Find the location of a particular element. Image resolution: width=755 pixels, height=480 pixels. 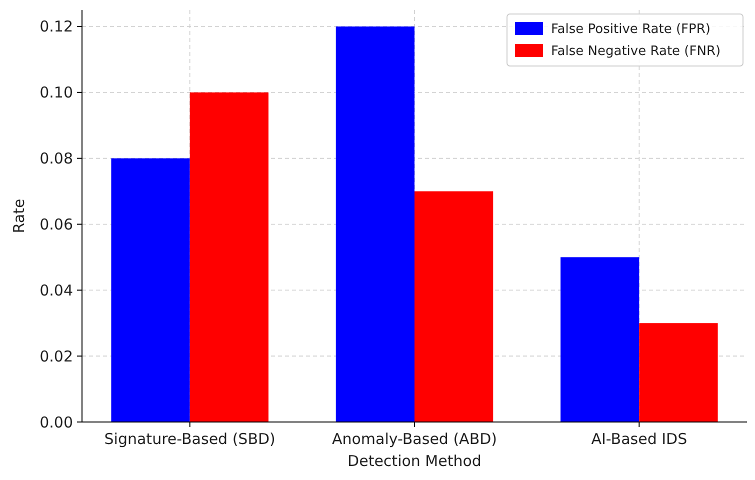

legend-label: False Negative Rate (FNR) is located at coordinates (636, 51).